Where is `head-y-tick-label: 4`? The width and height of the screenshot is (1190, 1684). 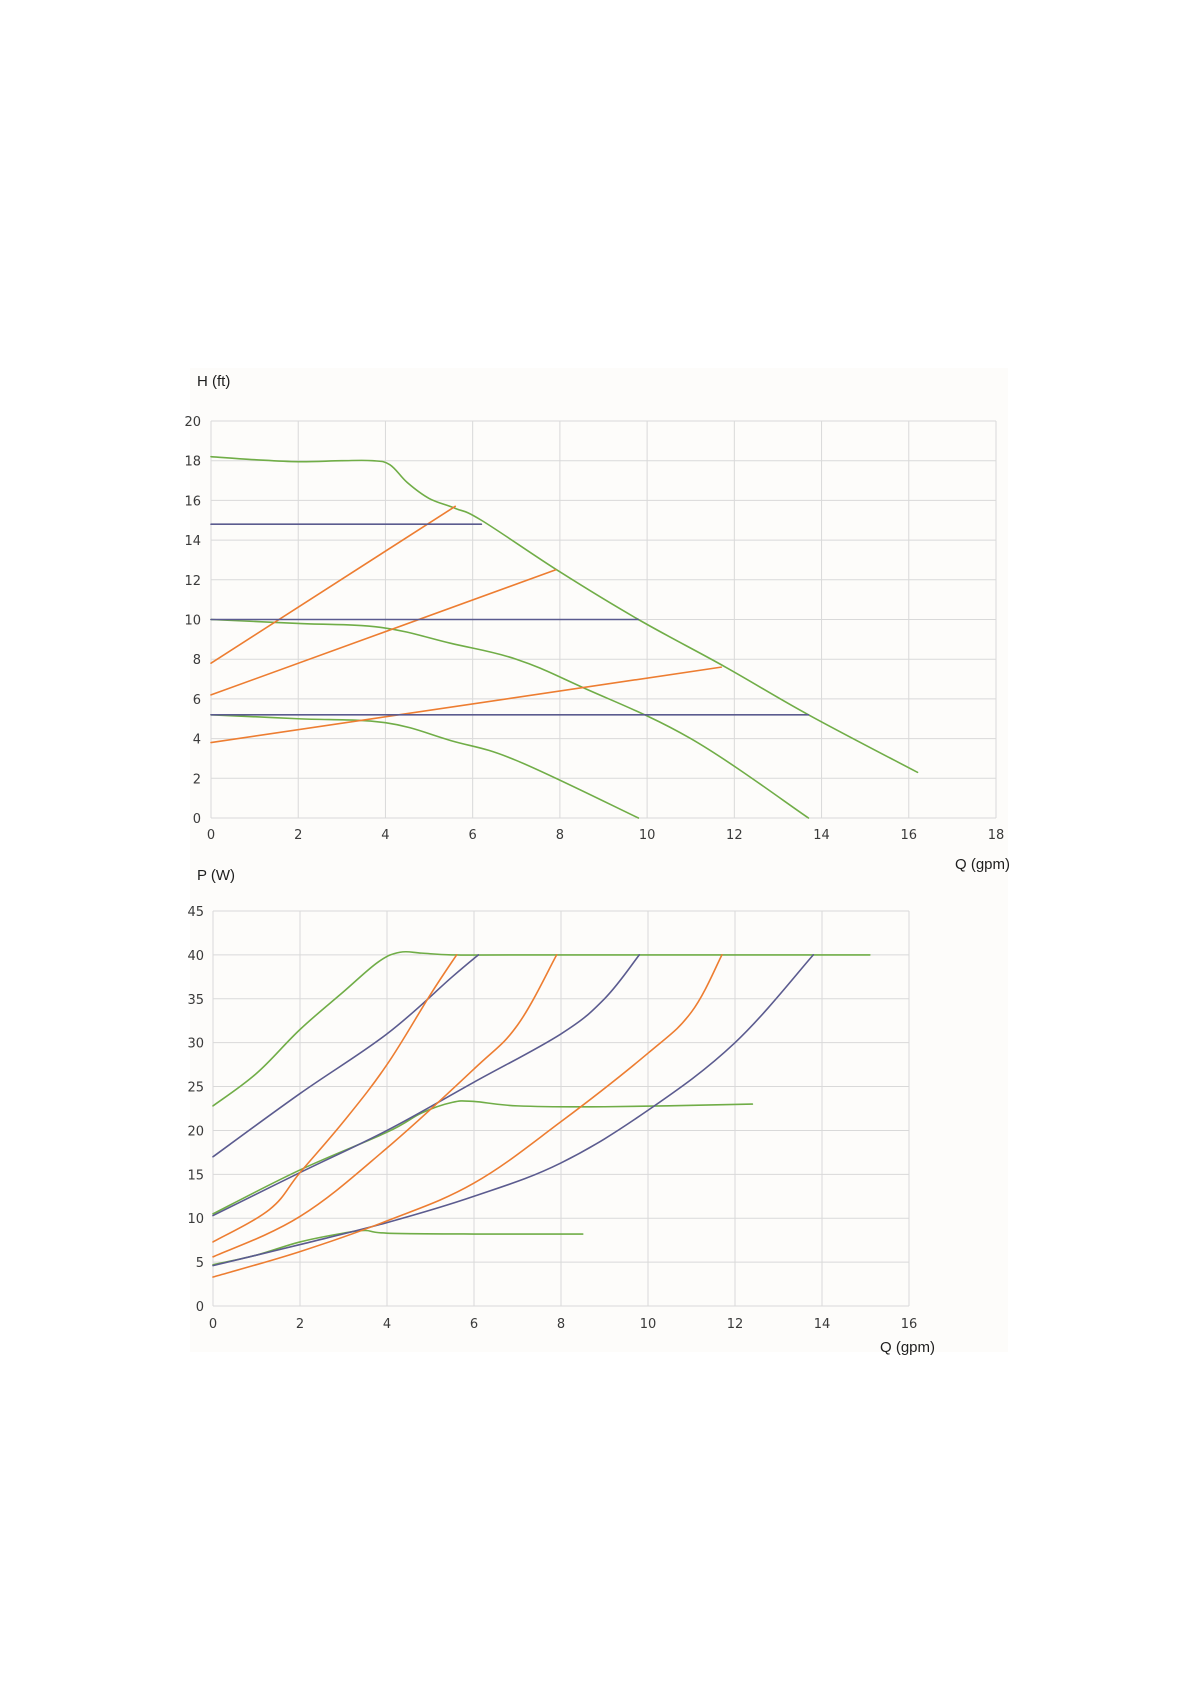
head-y-tick-label: 4 is located at coordinates (197, 740).